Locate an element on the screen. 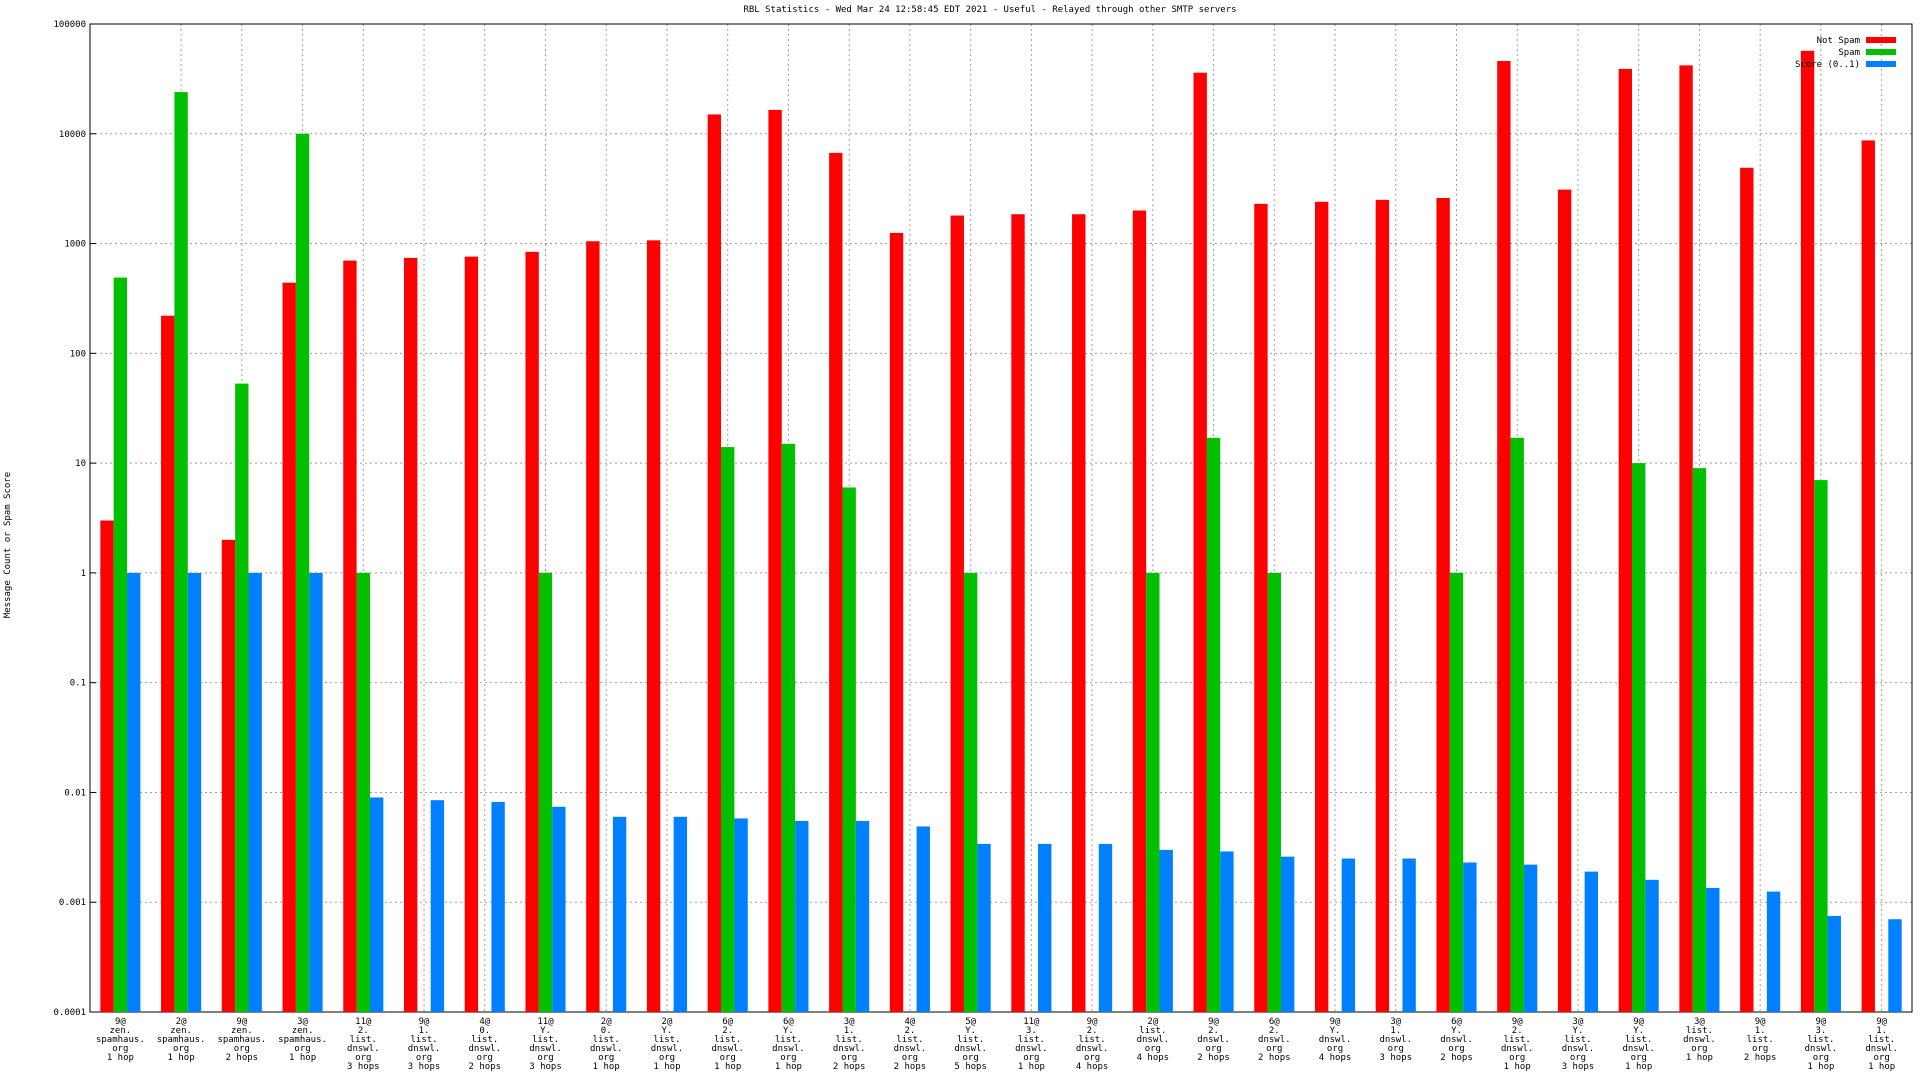 The image size is (1920, 1080). x-tick-label: 3@ list. dnswl. org 1 hop is located at coordinates (1699, 1040).